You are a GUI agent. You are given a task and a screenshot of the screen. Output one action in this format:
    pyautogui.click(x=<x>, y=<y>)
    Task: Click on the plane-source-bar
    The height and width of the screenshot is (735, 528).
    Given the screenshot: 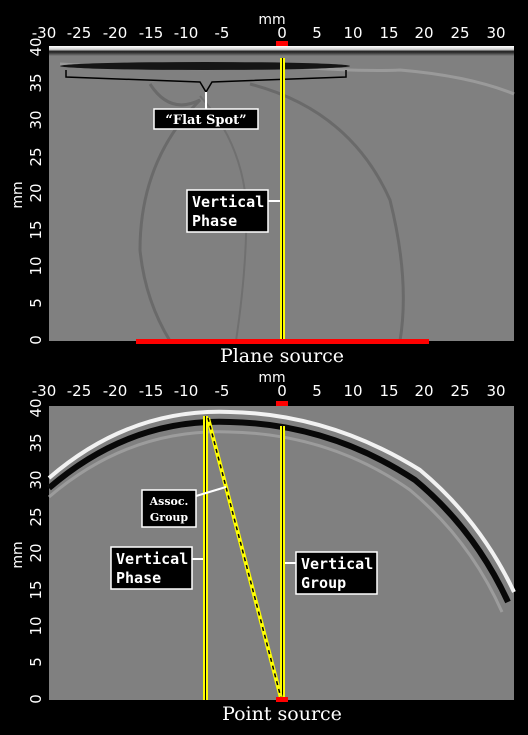 What is the action you would take?
    pyautogui.click(x=282, y=341)
    